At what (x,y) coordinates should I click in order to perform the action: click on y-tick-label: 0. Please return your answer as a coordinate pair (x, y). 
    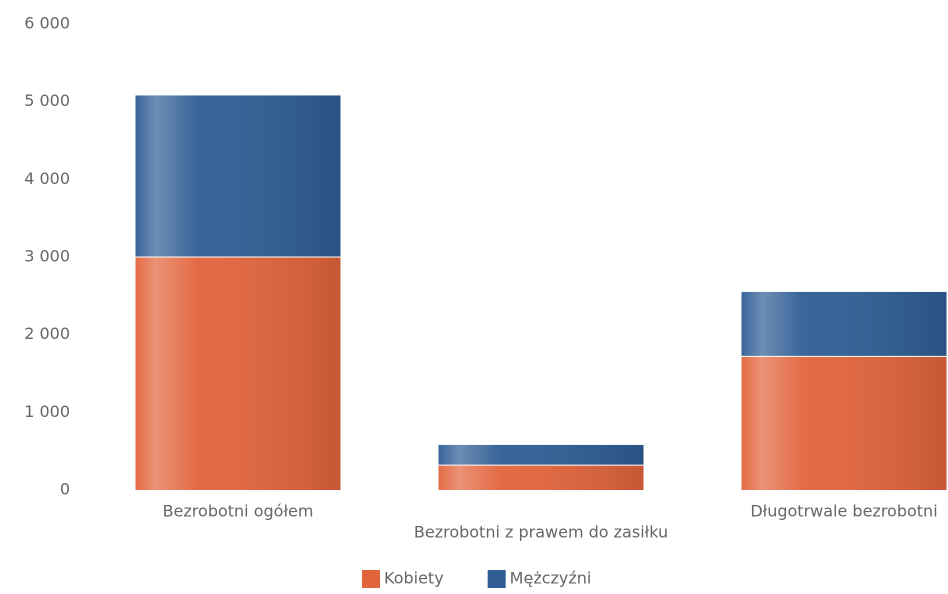
    Looking at the image, I should click on (65, 489).